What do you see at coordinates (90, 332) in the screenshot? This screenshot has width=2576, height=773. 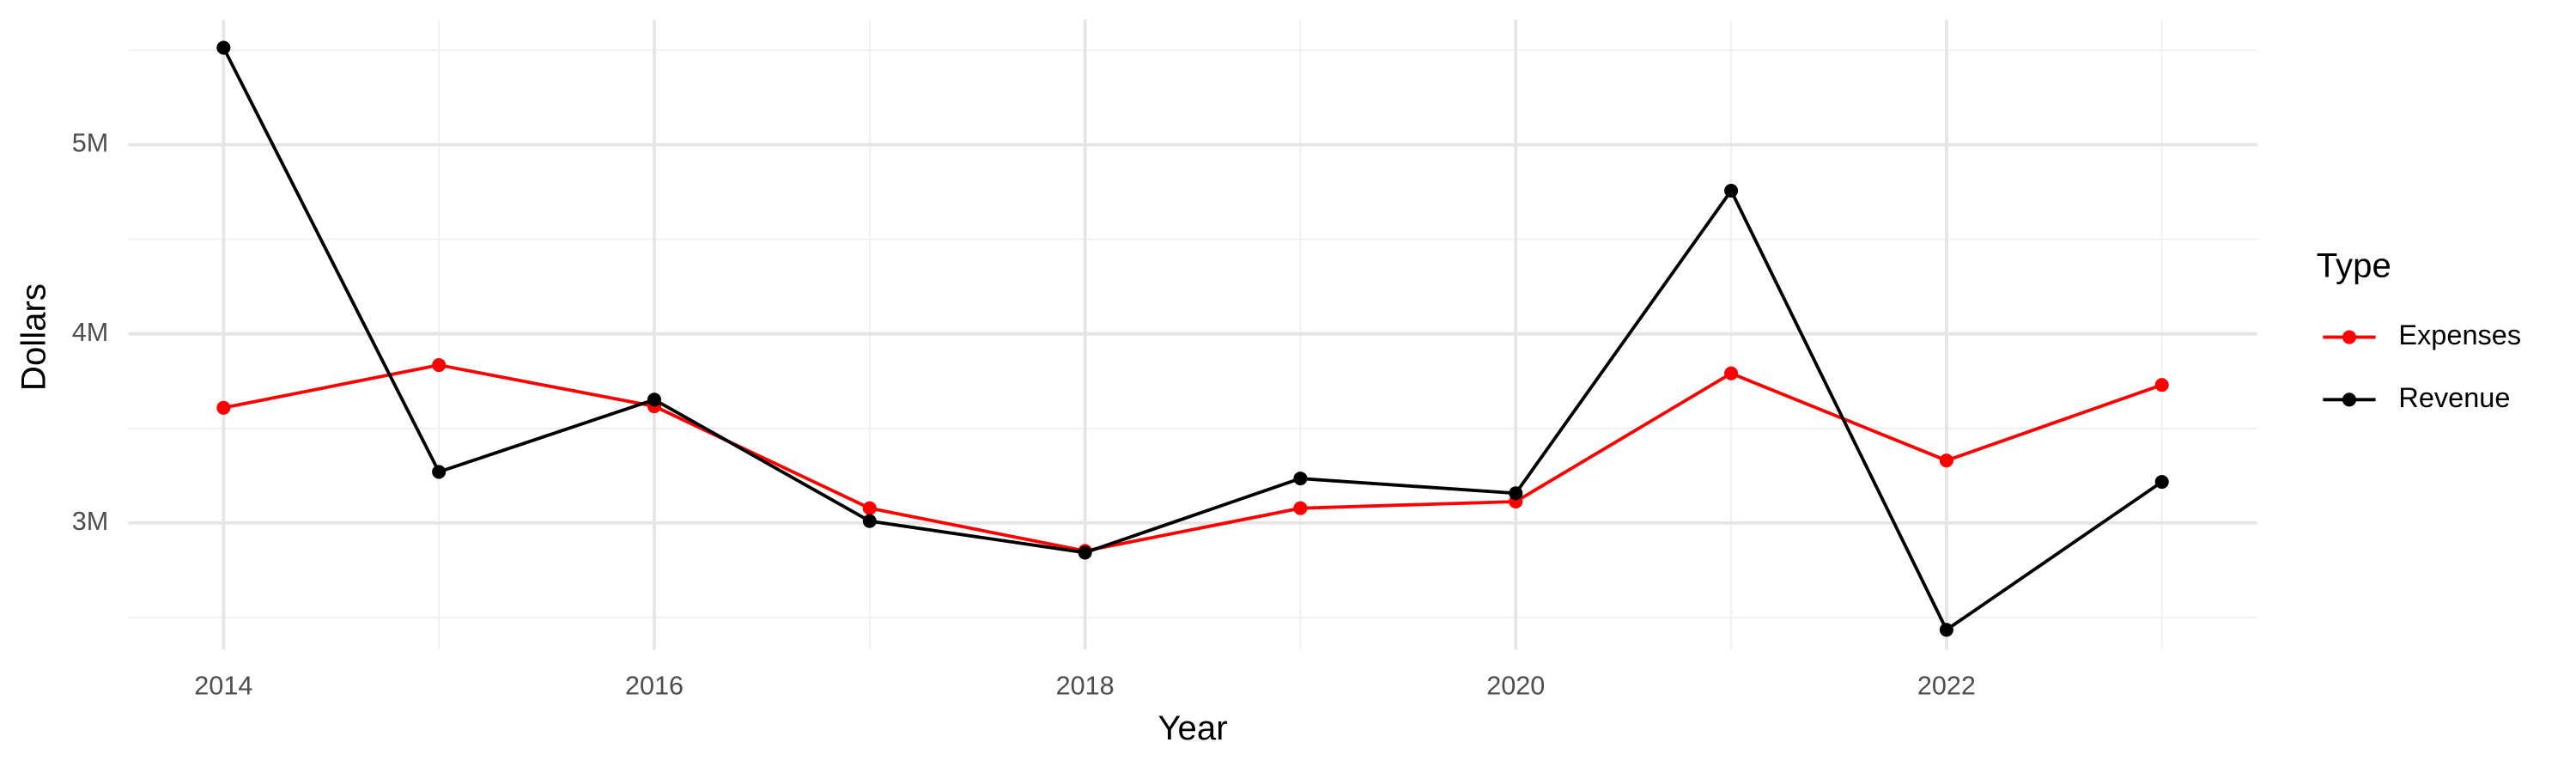 I see `y-tick-label: 4M` at bounding box center [90, 332].